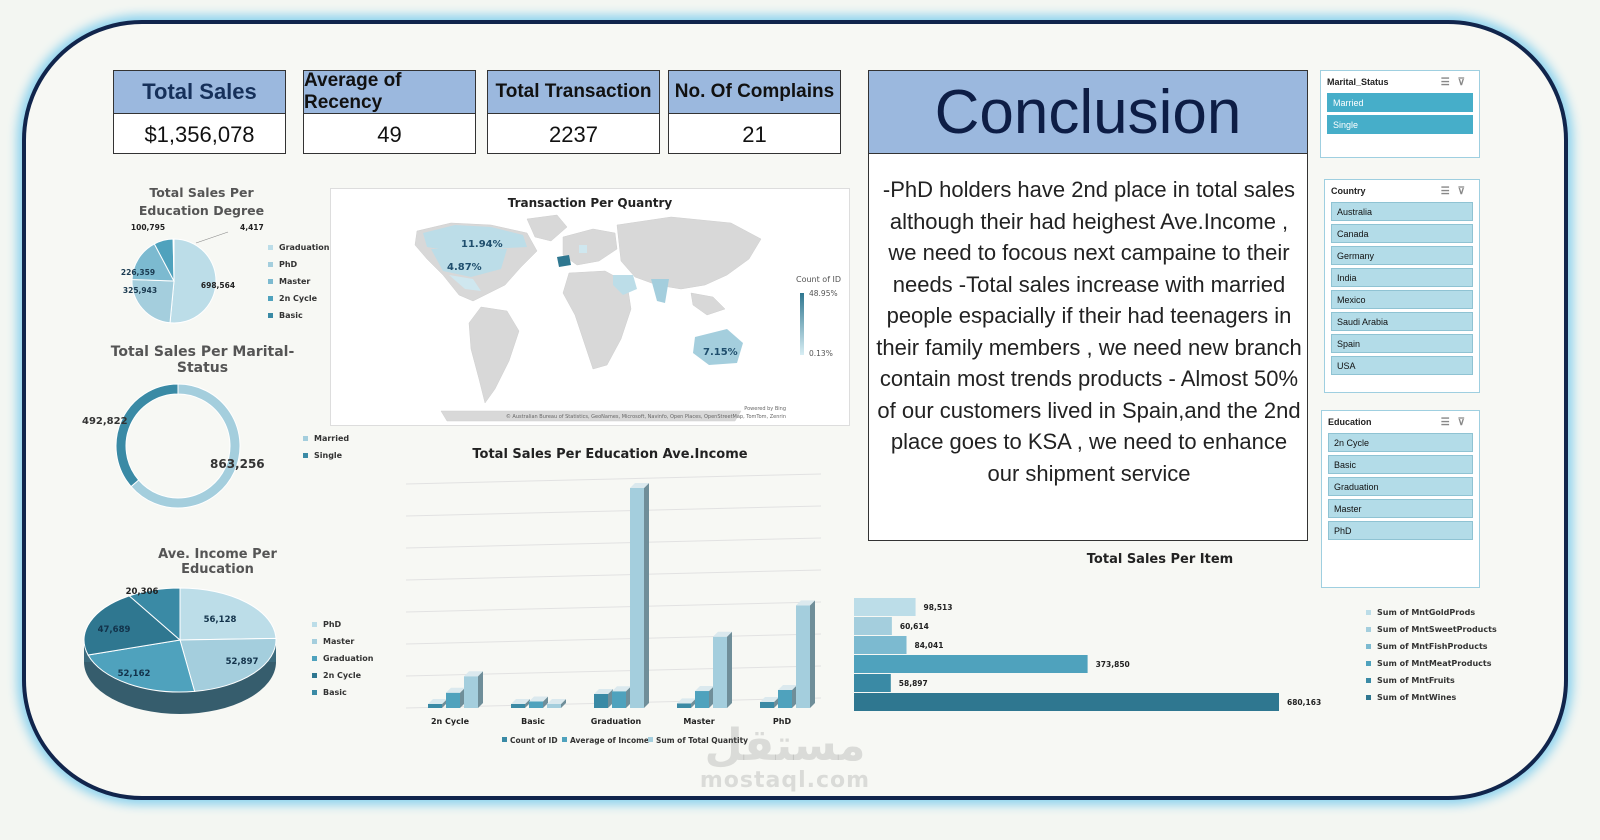 This screenshot has width=1600, height=840. What do you see at coordinates (134, 674) in the screenshot?
I see `data-label: 52,162` at bounding box center [134, 674].